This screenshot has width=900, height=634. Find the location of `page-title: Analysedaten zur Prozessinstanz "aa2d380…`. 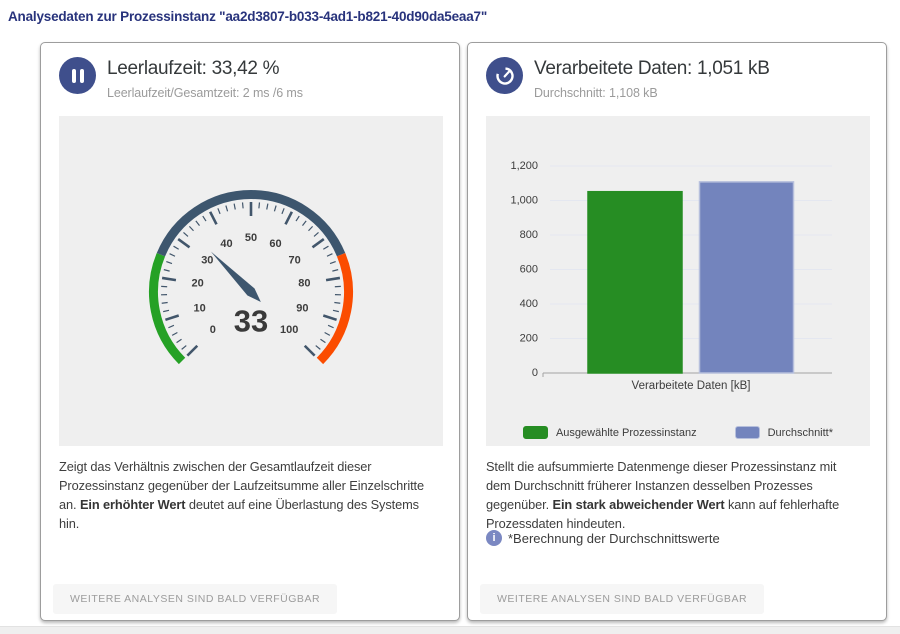

page-title: Analysedaten zur Prozessinstanz "aa2d380… is located at coordinates (248, 16).